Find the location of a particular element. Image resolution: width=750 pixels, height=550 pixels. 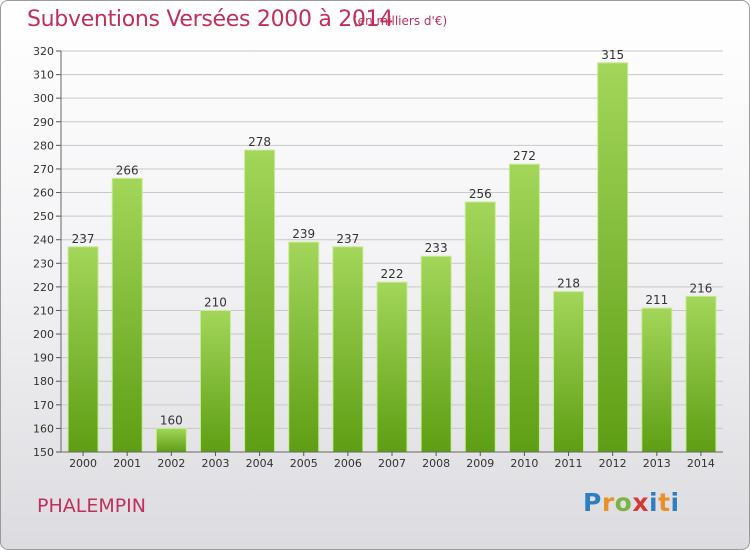

value-label-2003: 210 is located at coordinates (215, 302).